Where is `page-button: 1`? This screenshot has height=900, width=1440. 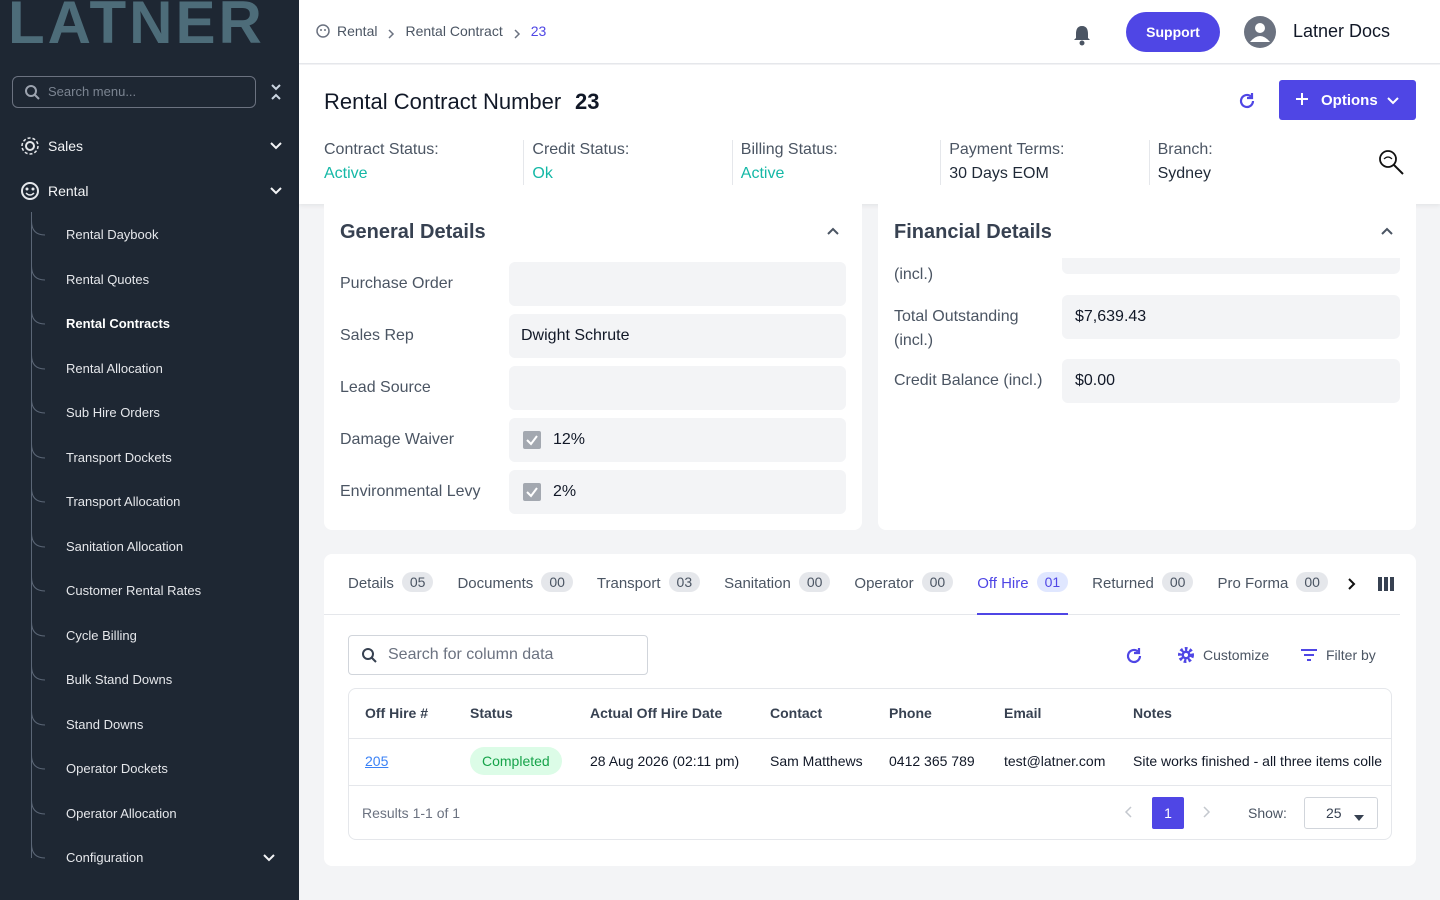
page-button: 1 is located at coordinates (1168, 813).